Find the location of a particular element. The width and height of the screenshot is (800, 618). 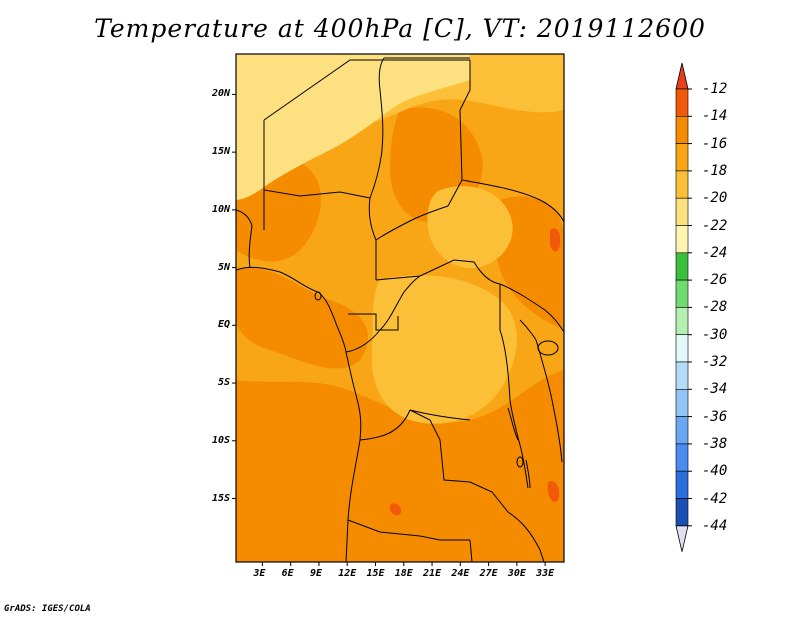

lon-tick-label: 27E is located at coordinates (488, 573).